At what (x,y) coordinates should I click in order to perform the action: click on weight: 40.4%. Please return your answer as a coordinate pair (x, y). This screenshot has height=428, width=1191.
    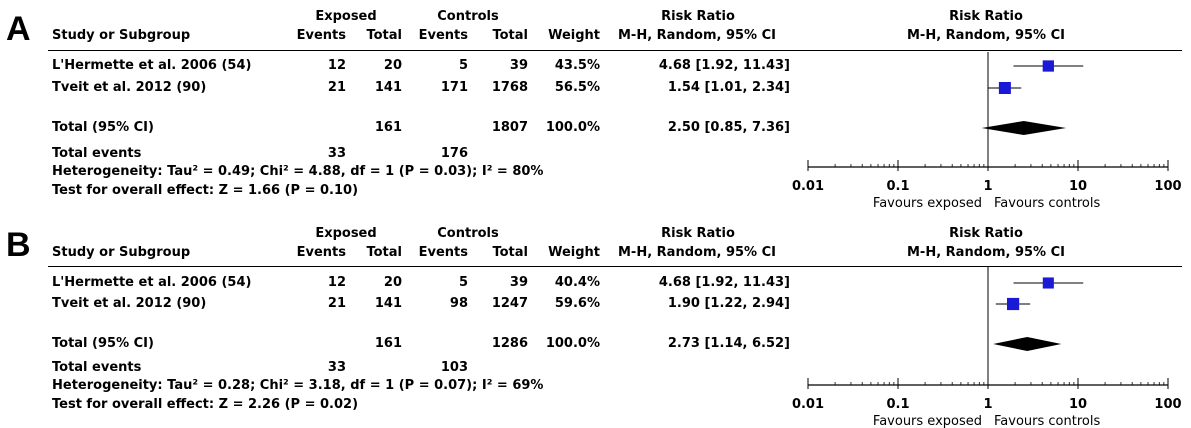
    Looking at the image, I should click on (577, 282).